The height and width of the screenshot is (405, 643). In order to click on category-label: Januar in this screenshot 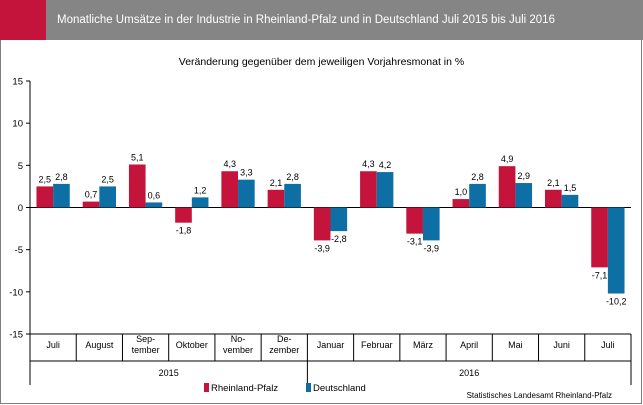, I will do `click(331, 345)`.